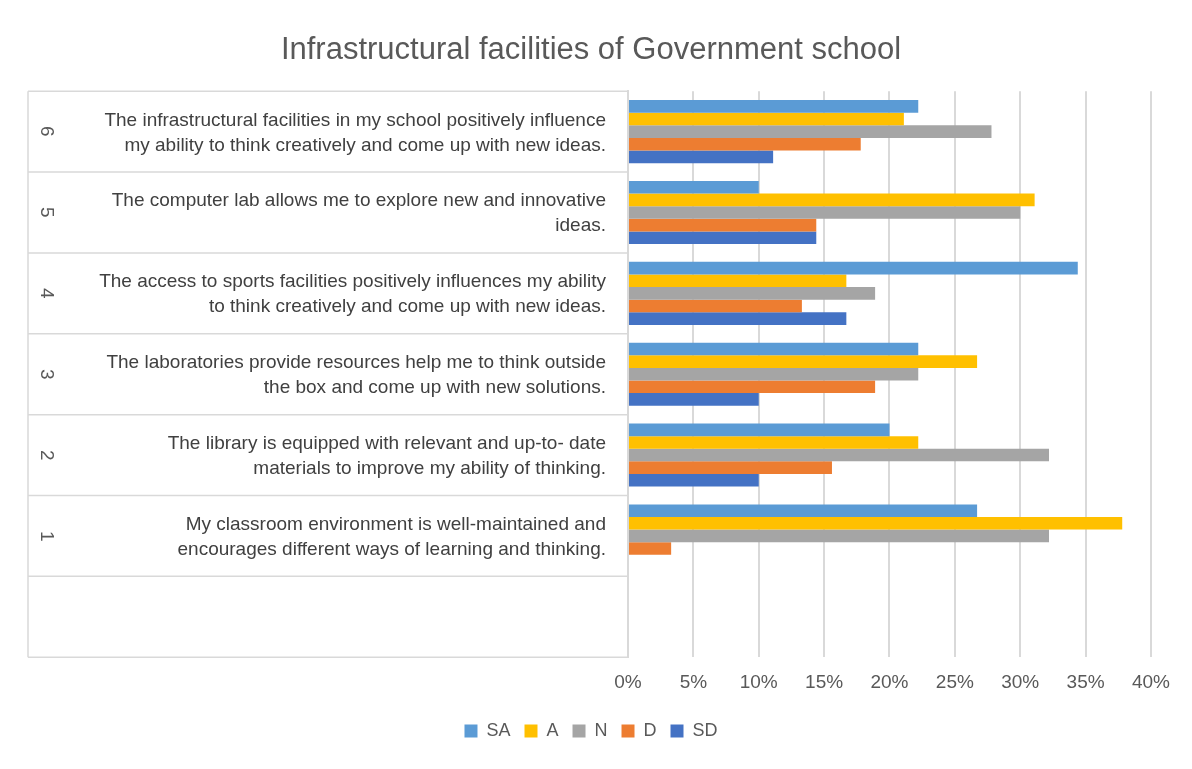  Describe the element at coordinates (552, 729) in the screenshot. I see `legend-label: A` at that location.